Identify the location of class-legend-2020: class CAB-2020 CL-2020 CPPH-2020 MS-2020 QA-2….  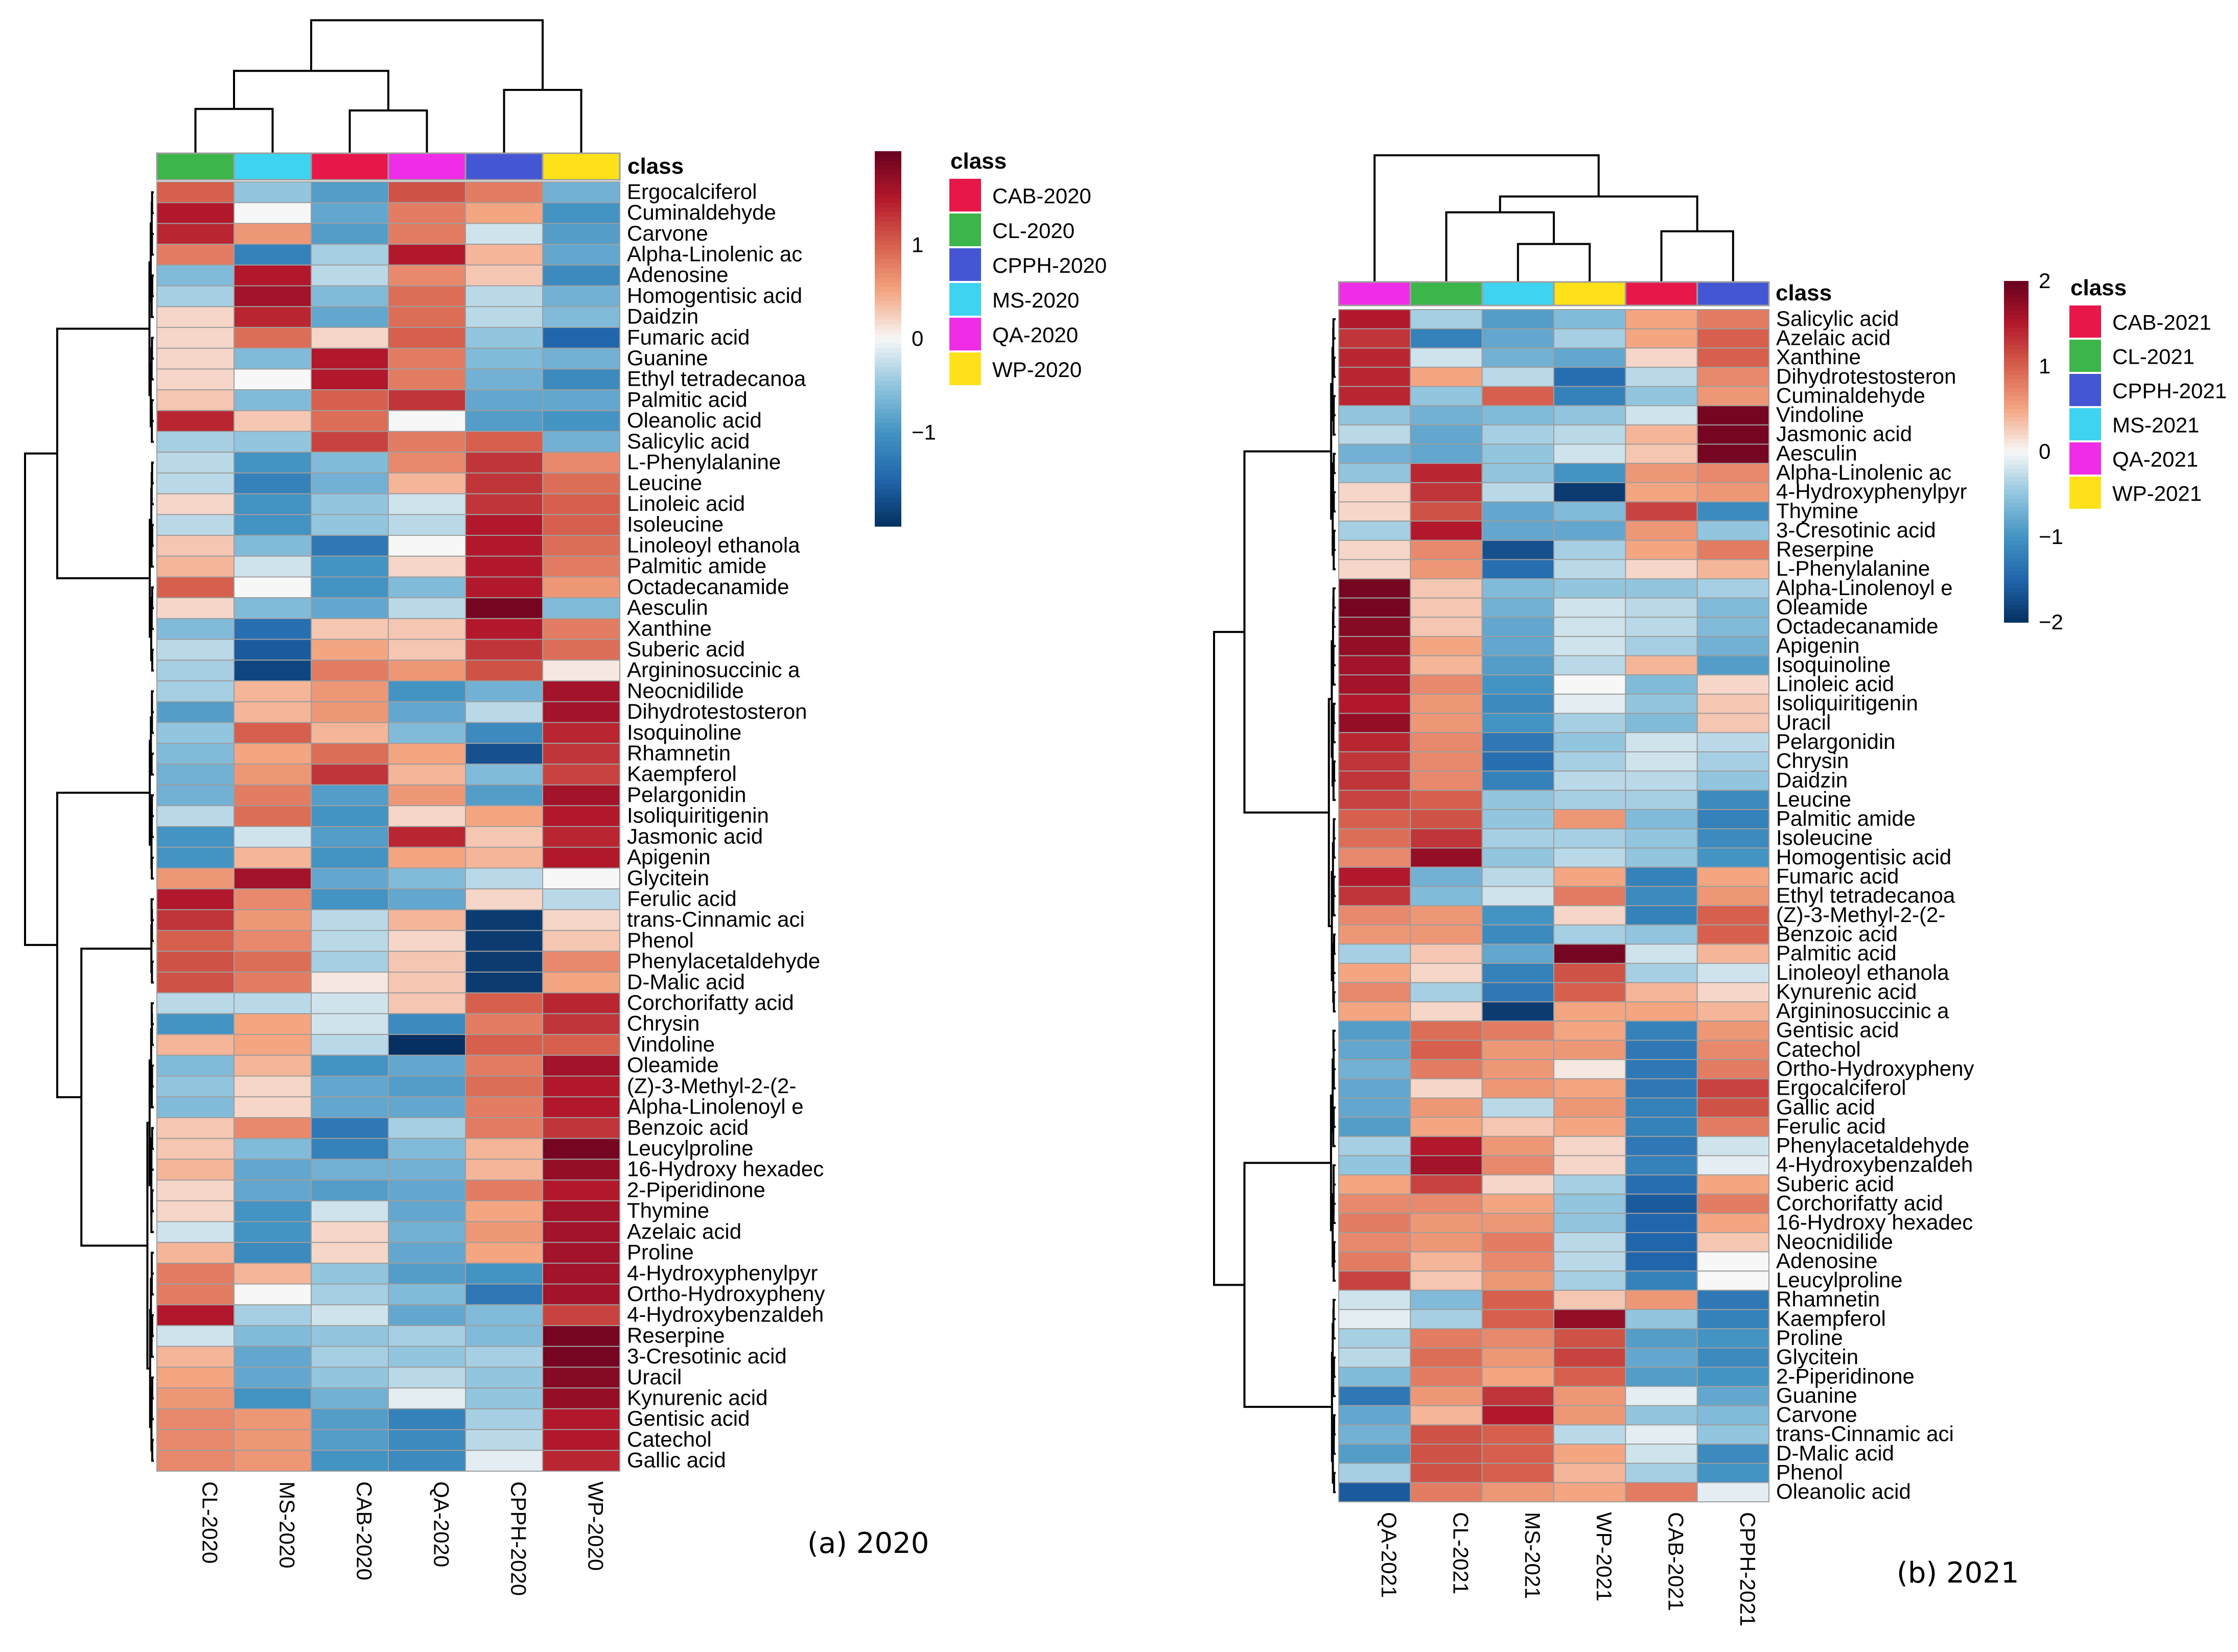
(1028, 267).